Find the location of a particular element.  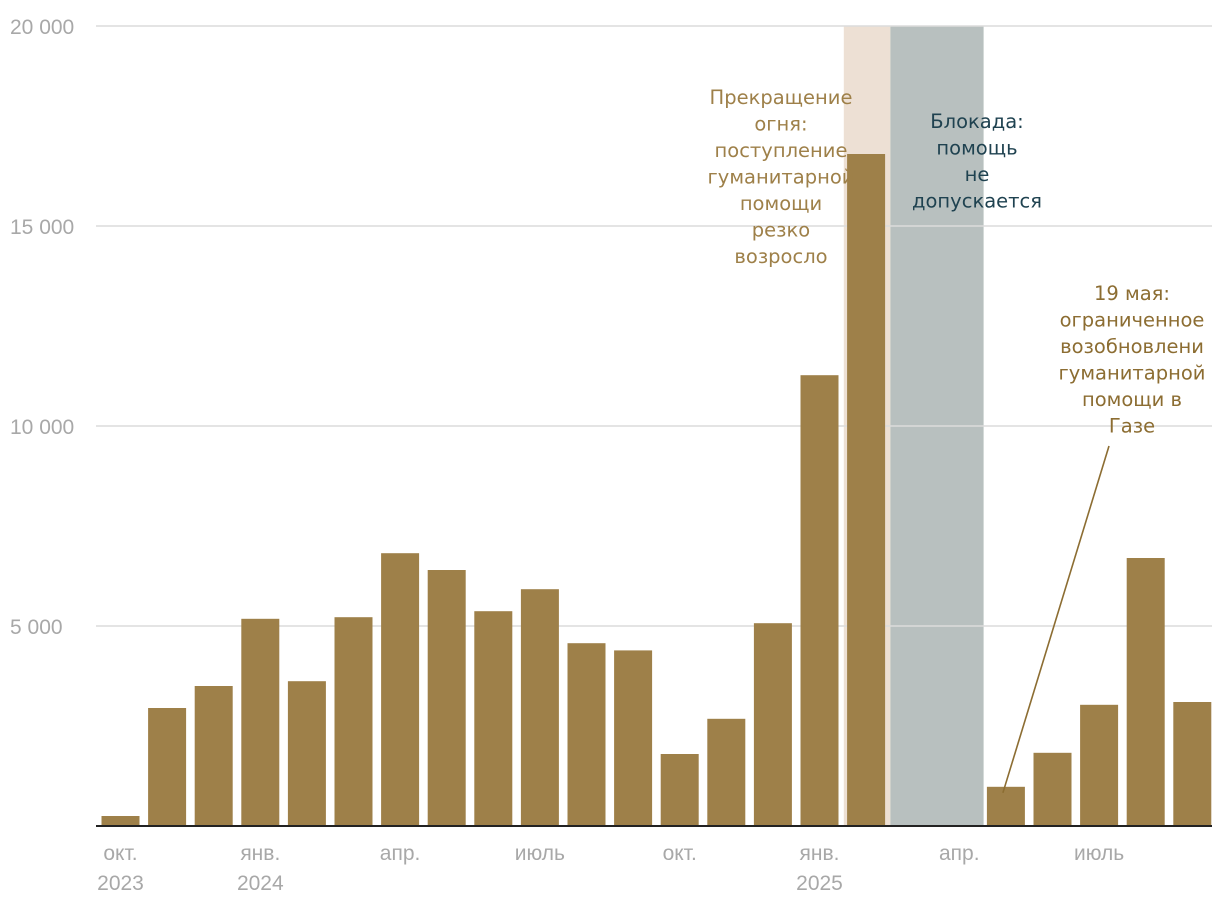

blockade-annotation-line: помощь is located at coordinates (976, 148).